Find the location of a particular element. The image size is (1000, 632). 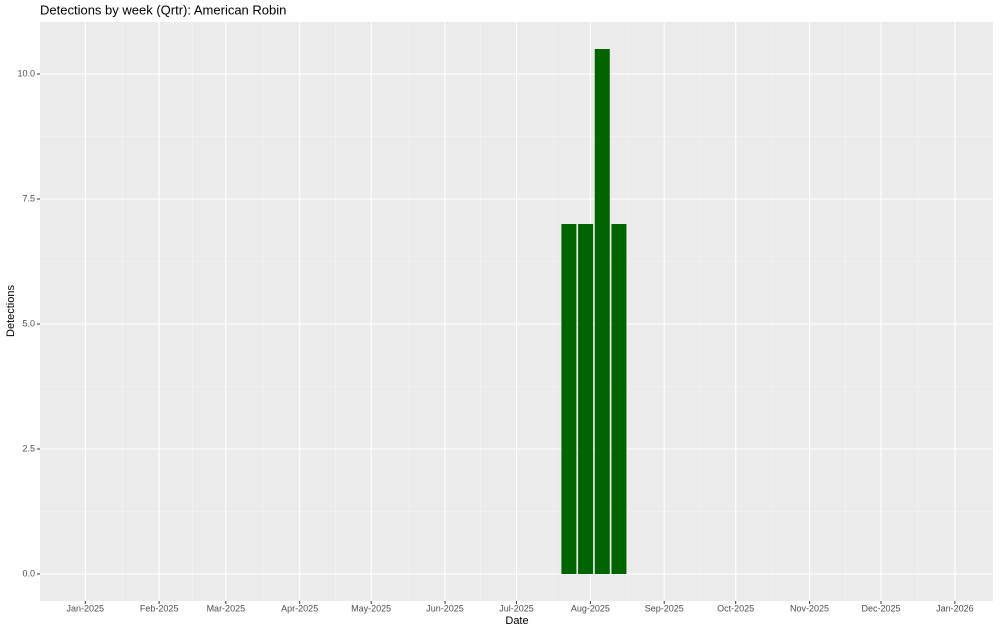

y-axis-title: Detections is located at coordinates (11, 311).